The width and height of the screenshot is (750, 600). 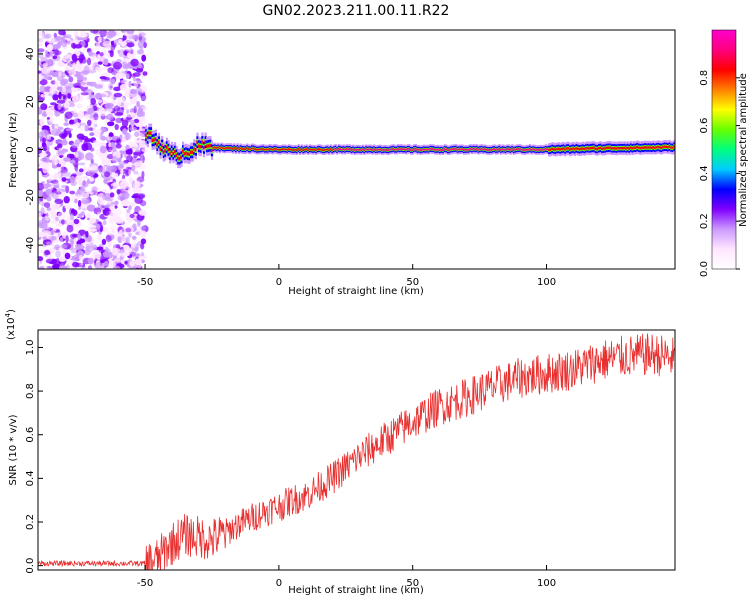 I want to click on y-tick-label: 40, so click(x=30, y=54).